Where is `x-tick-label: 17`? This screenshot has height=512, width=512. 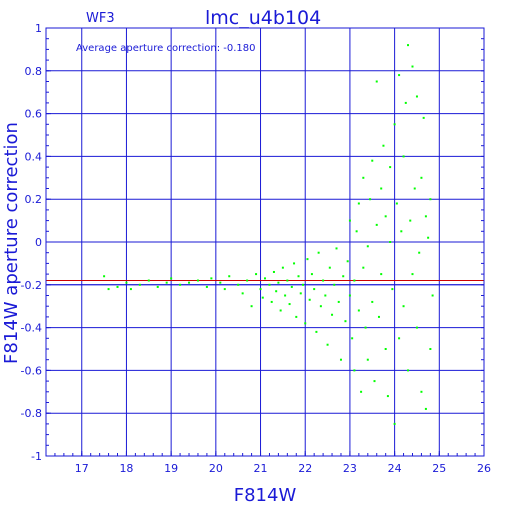 x-tick-label: 17 is located at coordinates (82, 468).